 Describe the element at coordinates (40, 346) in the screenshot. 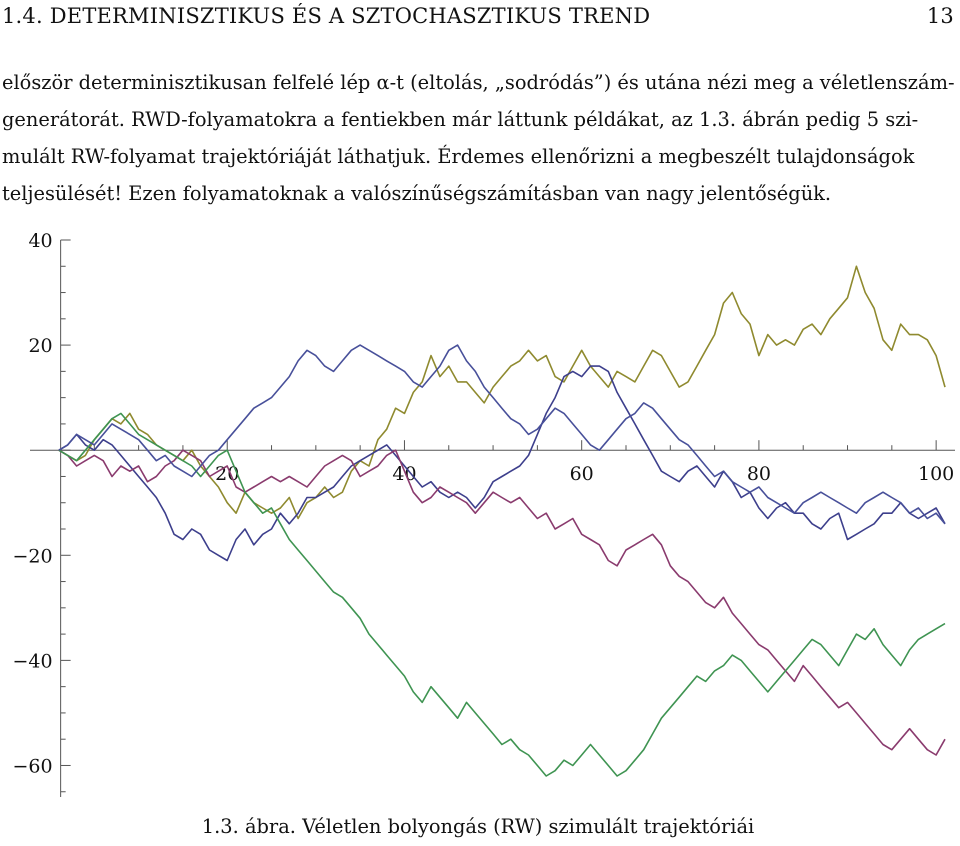

I see `y-tick-label: 20` at that location.